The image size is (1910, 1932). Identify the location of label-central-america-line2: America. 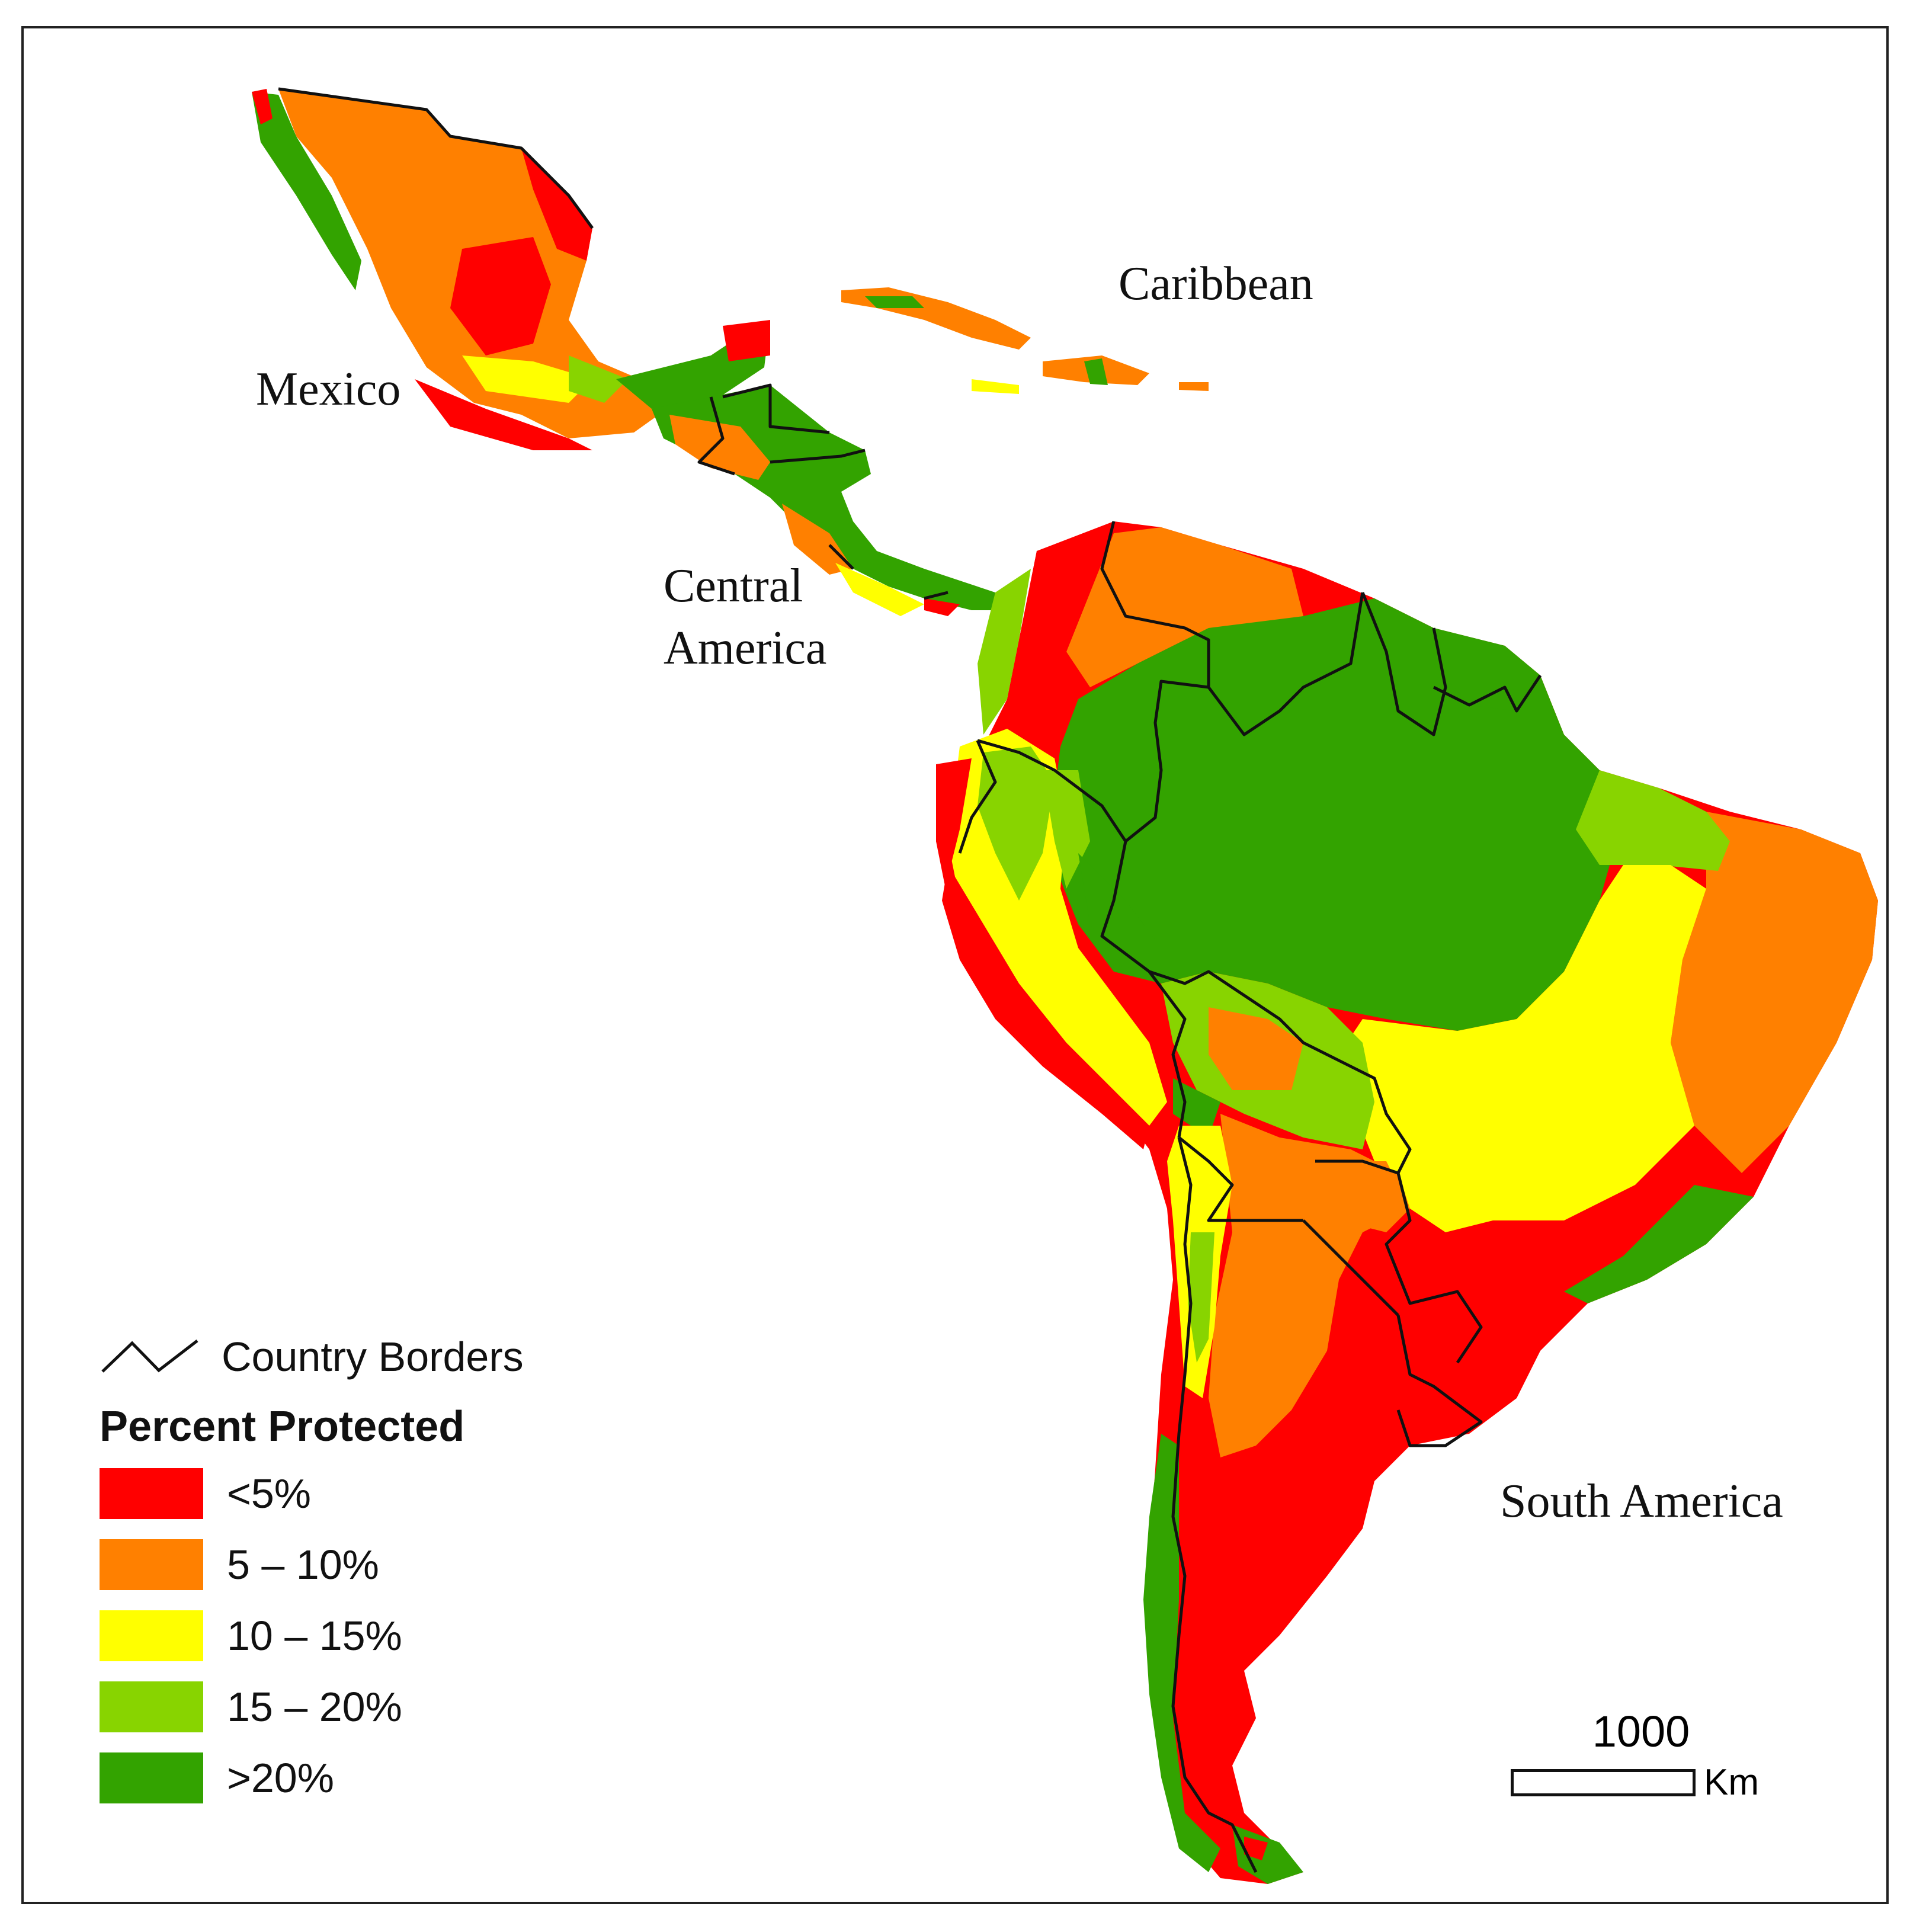
(745, 648).